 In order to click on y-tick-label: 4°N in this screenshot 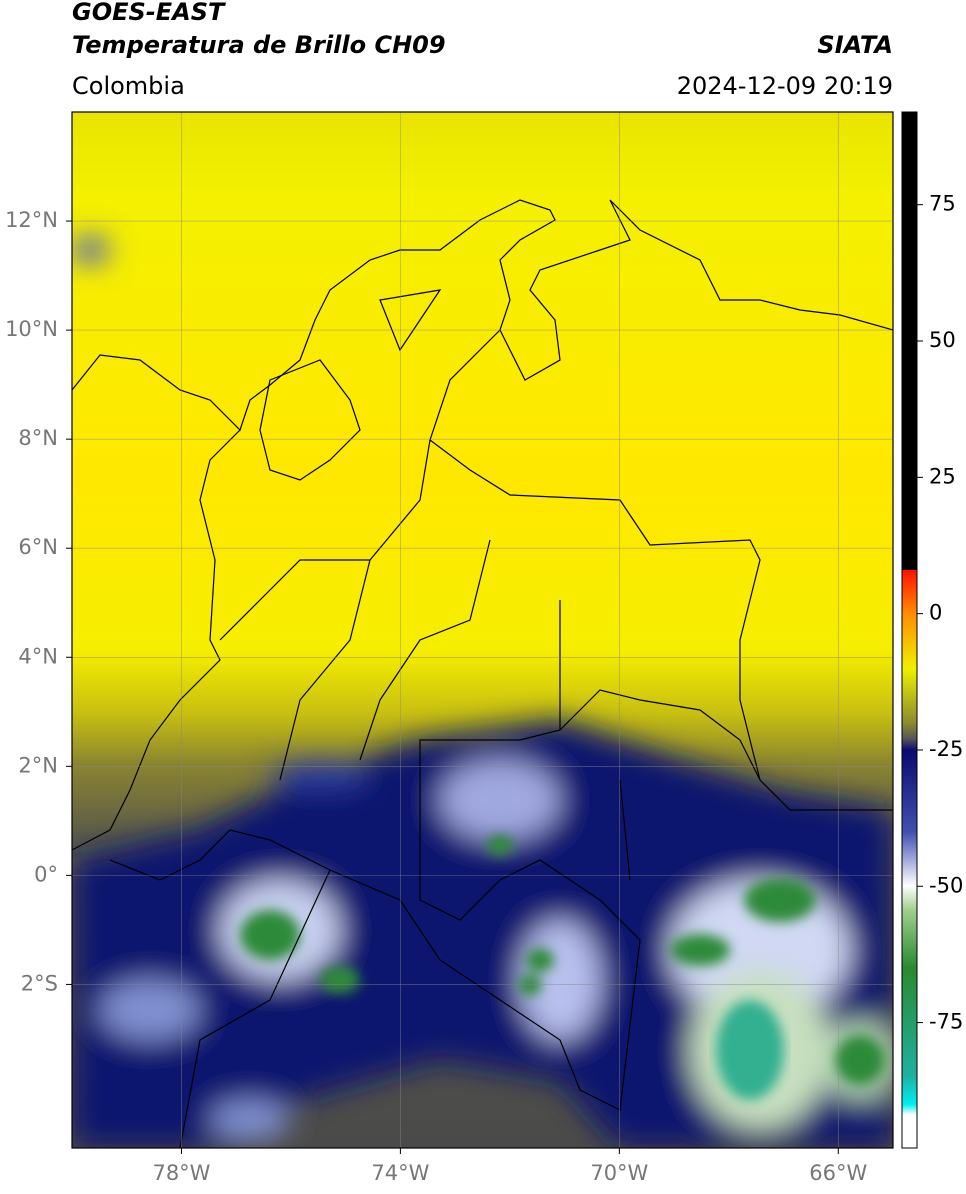, I will do `click(38, 656)`.